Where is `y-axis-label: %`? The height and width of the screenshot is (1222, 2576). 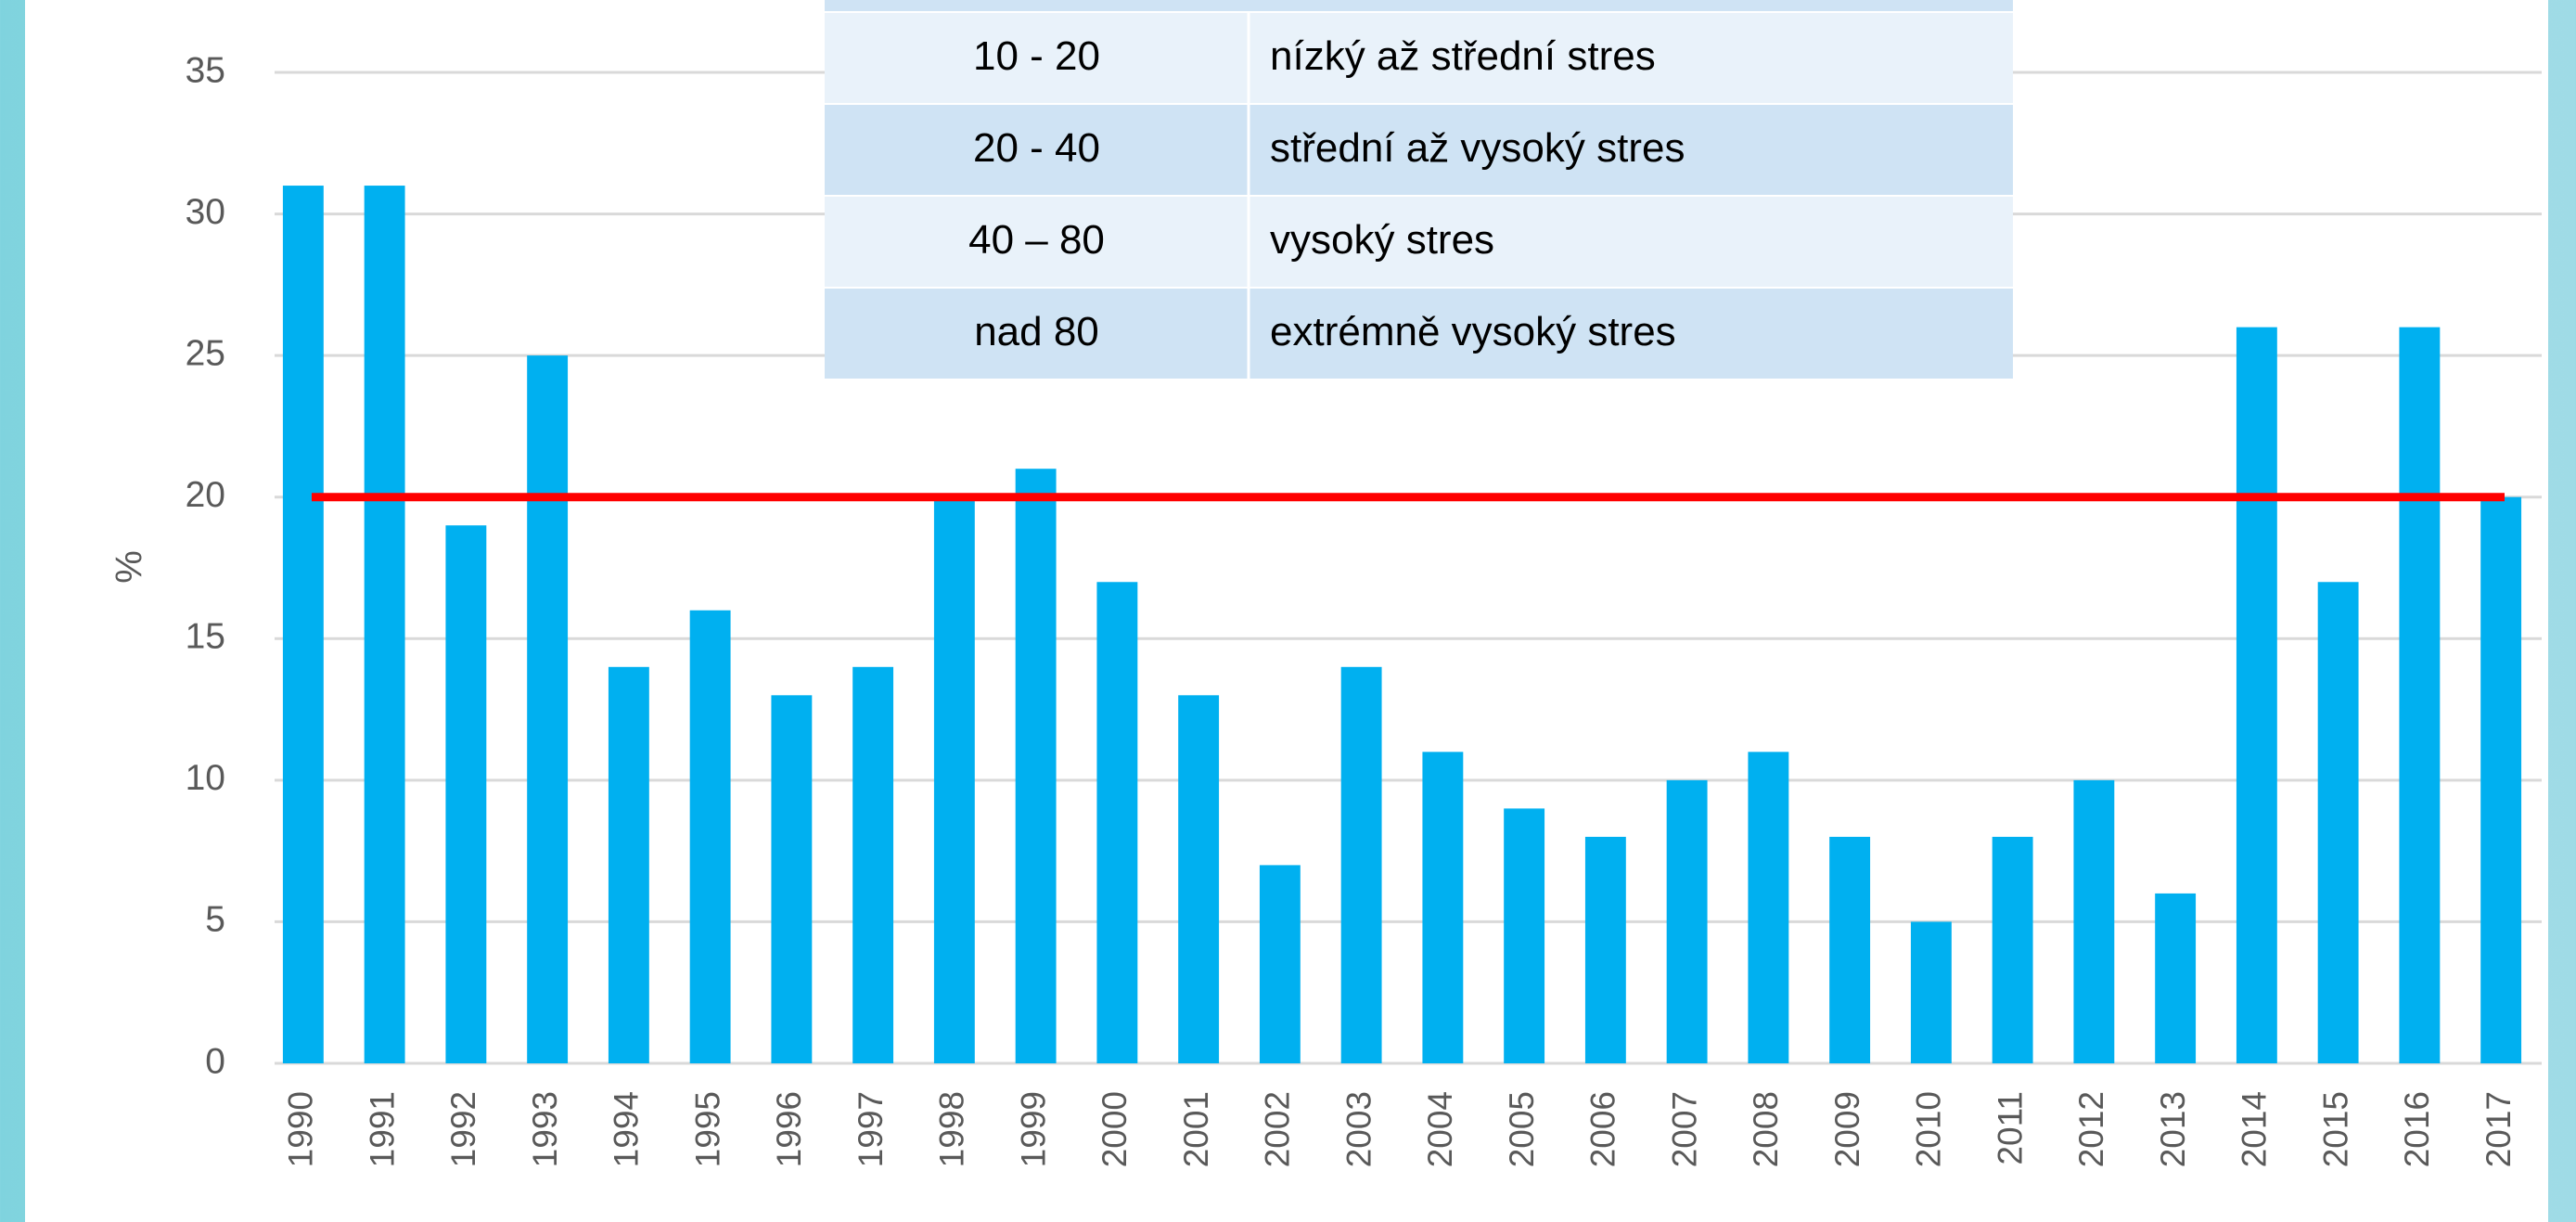
y-axis-label: % is located at coordinates (129, 567).